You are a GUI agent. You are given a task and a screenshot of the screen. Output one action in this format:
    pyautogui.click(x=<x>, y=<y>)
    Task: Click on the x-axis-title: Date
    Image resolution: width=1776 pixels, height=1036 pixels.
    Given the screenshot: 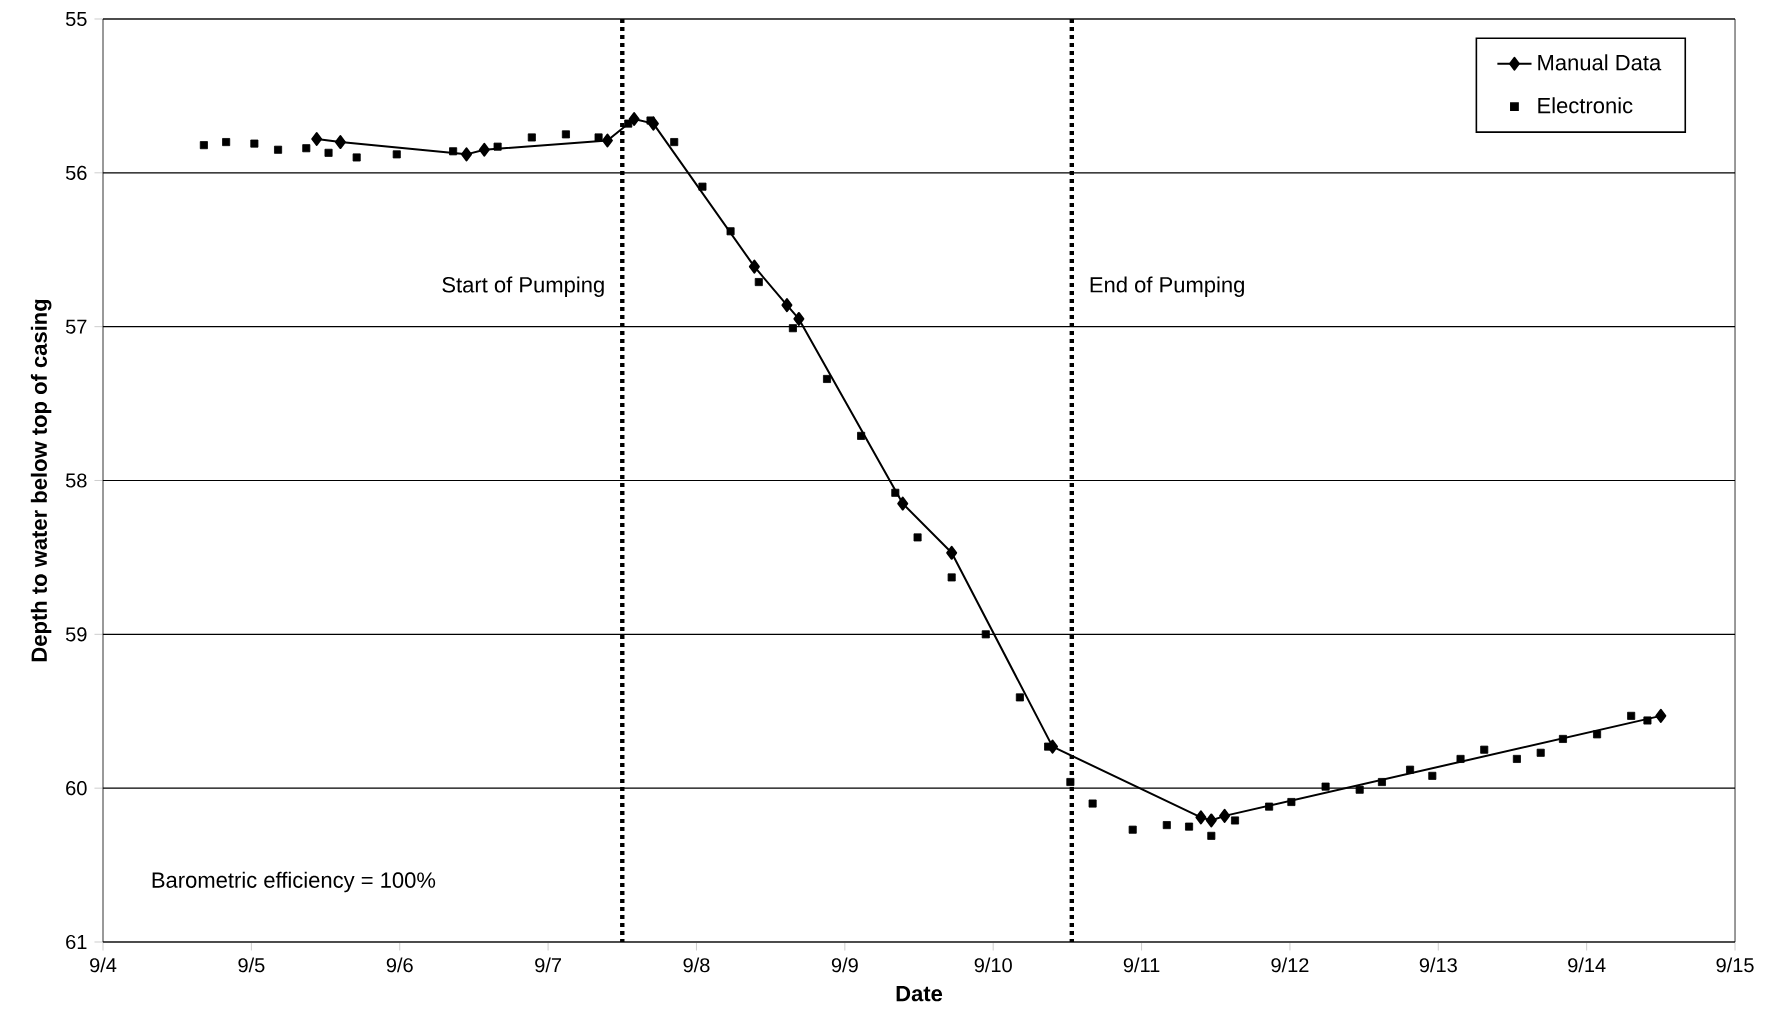 What is the action you would take?
    pyautogui.click(x=919, y=994)
    